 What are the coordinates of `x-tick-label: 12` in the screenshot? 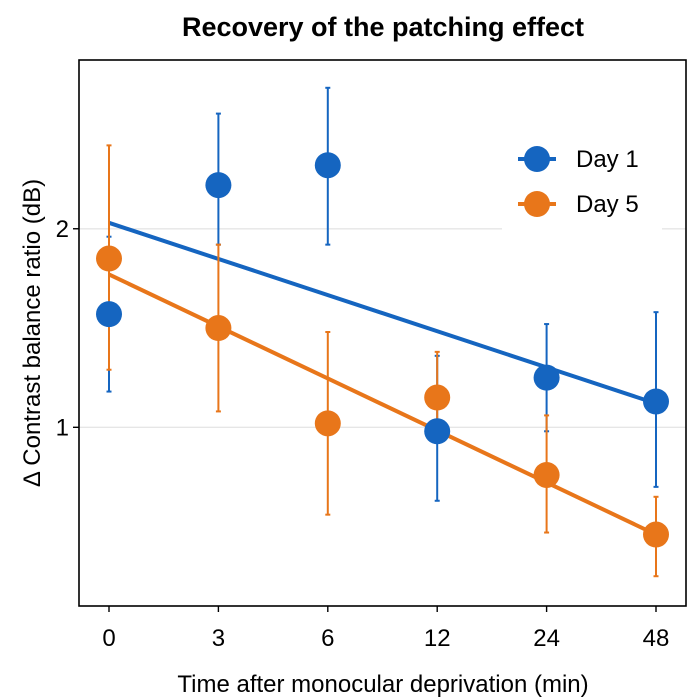 It's located at (437, 638).